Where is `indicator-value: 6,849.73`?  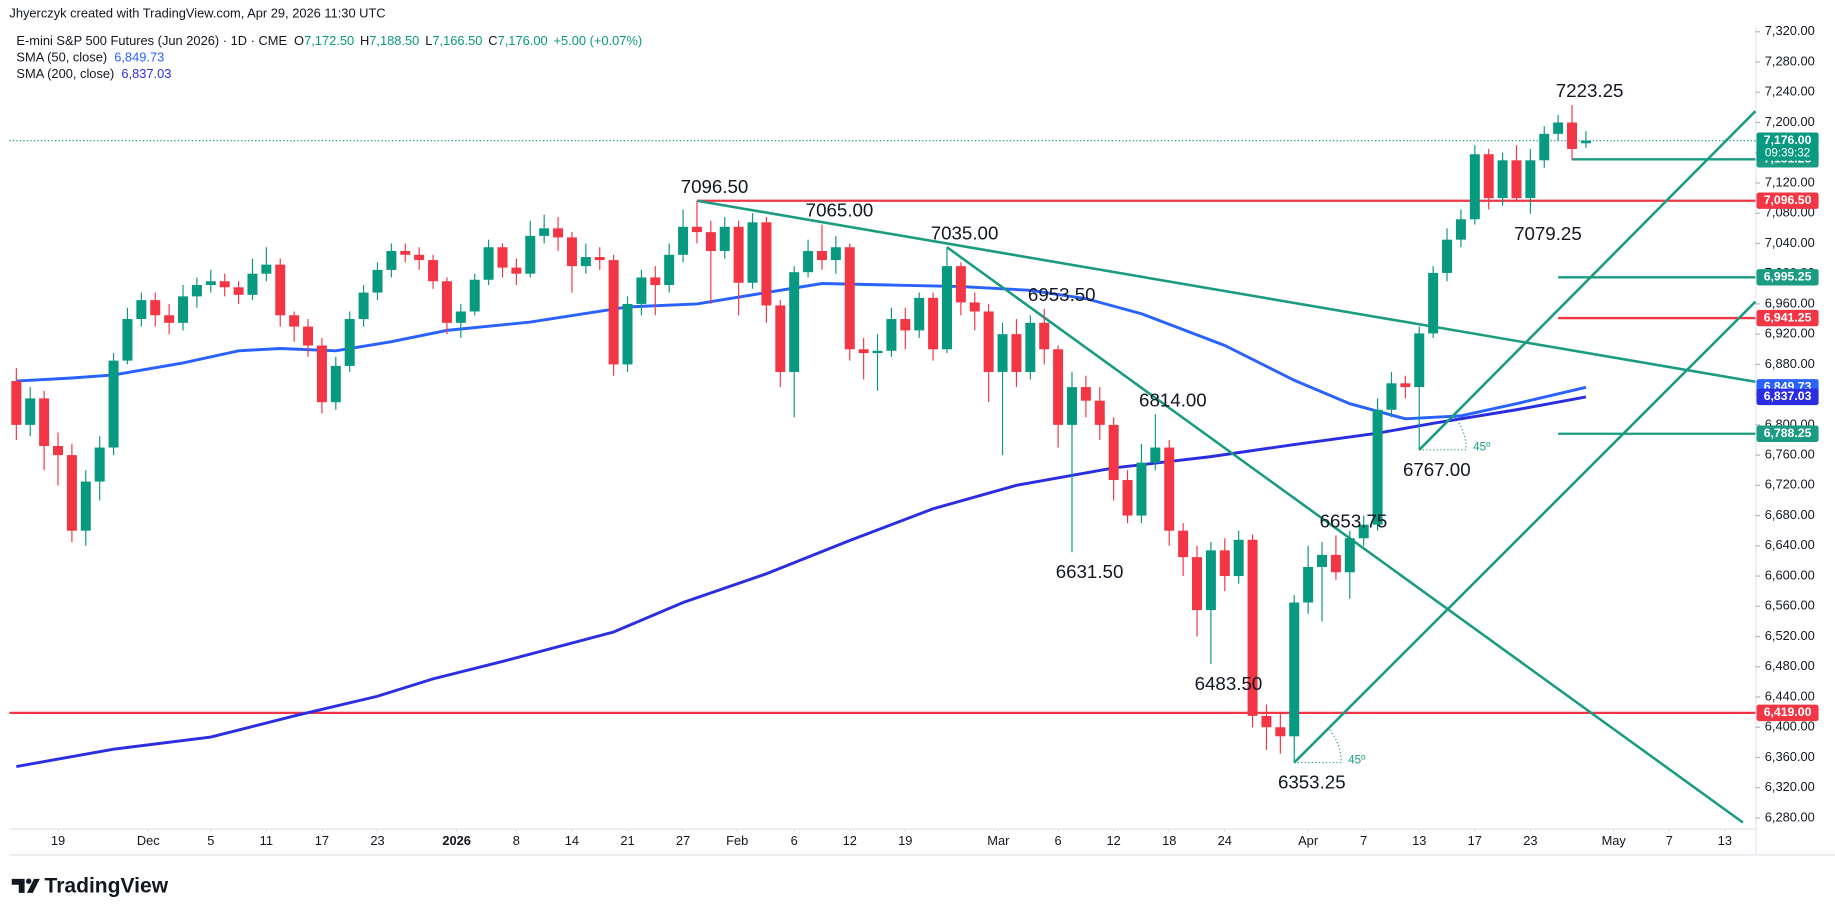
indicator-value: 6,849.73 is located at coordinates (139, 57).